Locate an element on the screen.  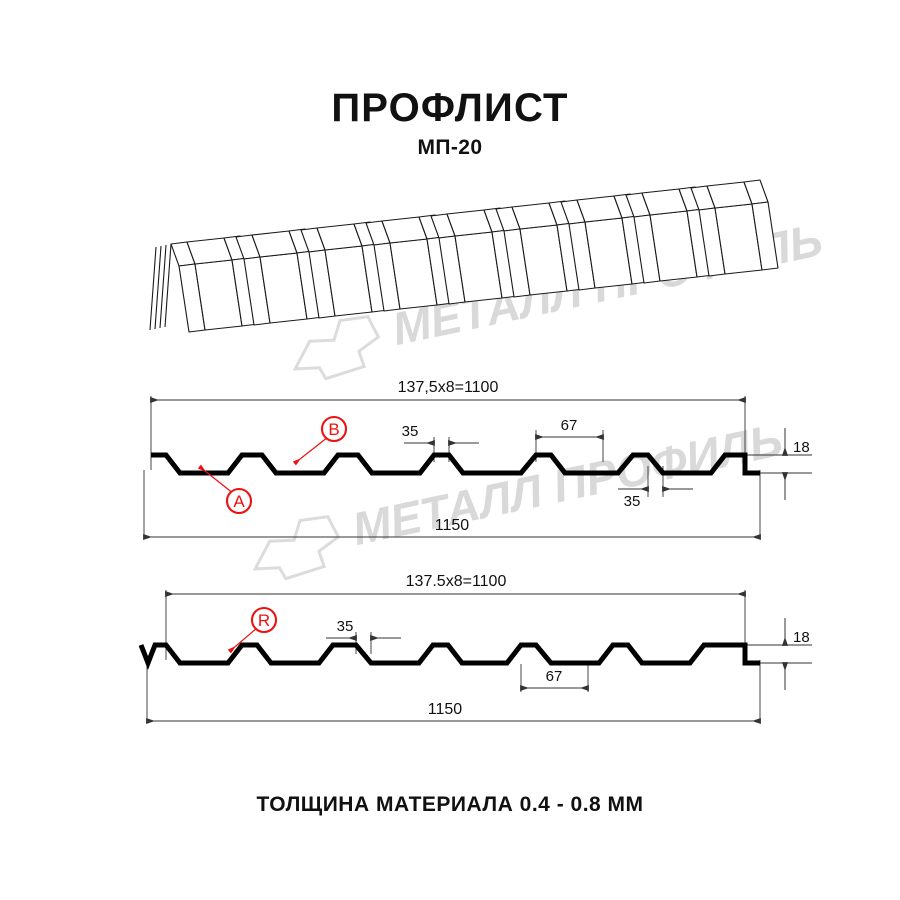
dimension-label-height-bottom: 18 is located at coordinates (801, 637).